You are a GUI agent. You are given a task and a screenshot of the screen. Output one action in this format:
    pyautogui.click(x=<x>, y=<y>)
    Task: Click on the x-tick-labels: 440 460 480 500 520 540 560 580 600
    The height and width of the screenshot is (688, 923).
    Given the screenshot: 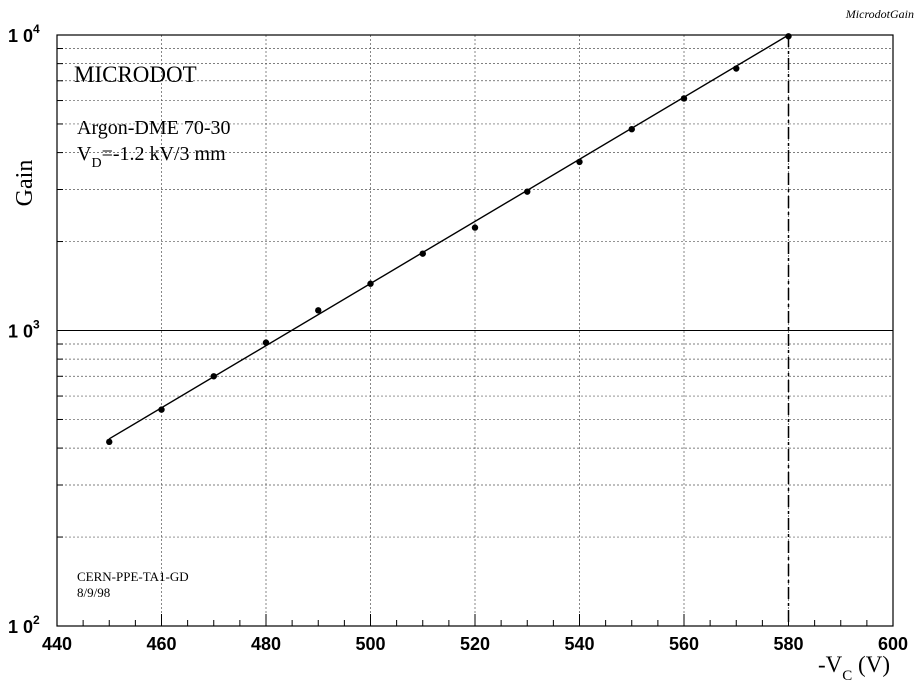 What is the action you would take?
    pyautogui.click(x=475, y=644)
    